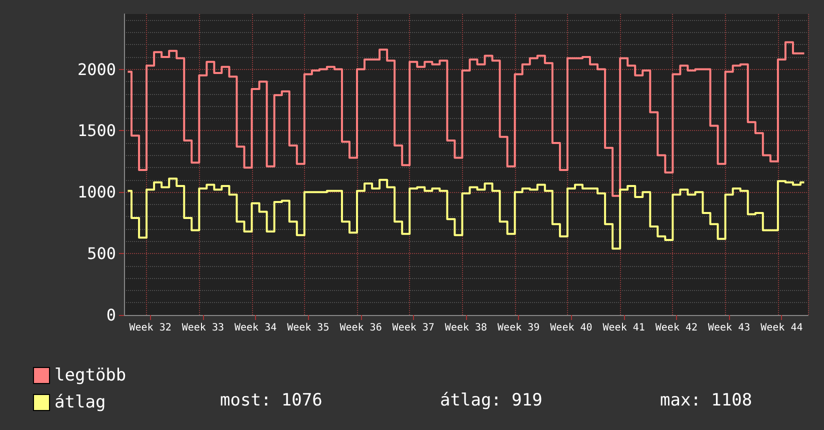  What do you see at coordinates (519, 328) in the screenshot?
I see `x-tick-label: Week 39` at bounding box center [519, 328].